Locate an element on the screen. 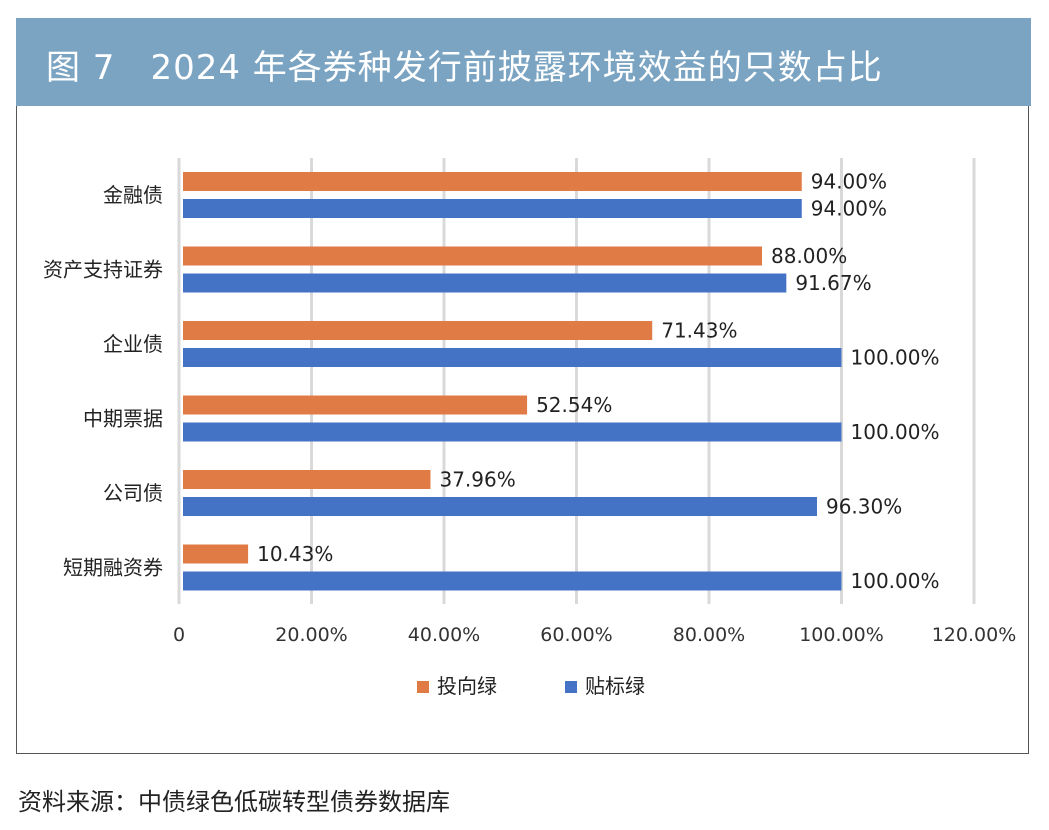 The width and height of the screenshot is (1049, 830). x-tick-label: 60.00% is located at coordinates (576, 635).